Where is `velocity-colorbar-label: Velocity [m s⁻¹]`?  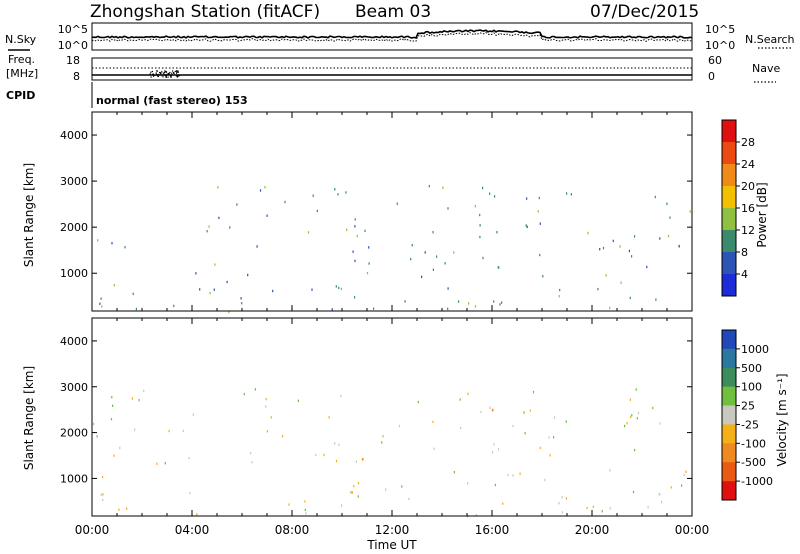
velocity-colorbar-label: Velocity [m s⁻¹] is located at coordinates (782, 419).